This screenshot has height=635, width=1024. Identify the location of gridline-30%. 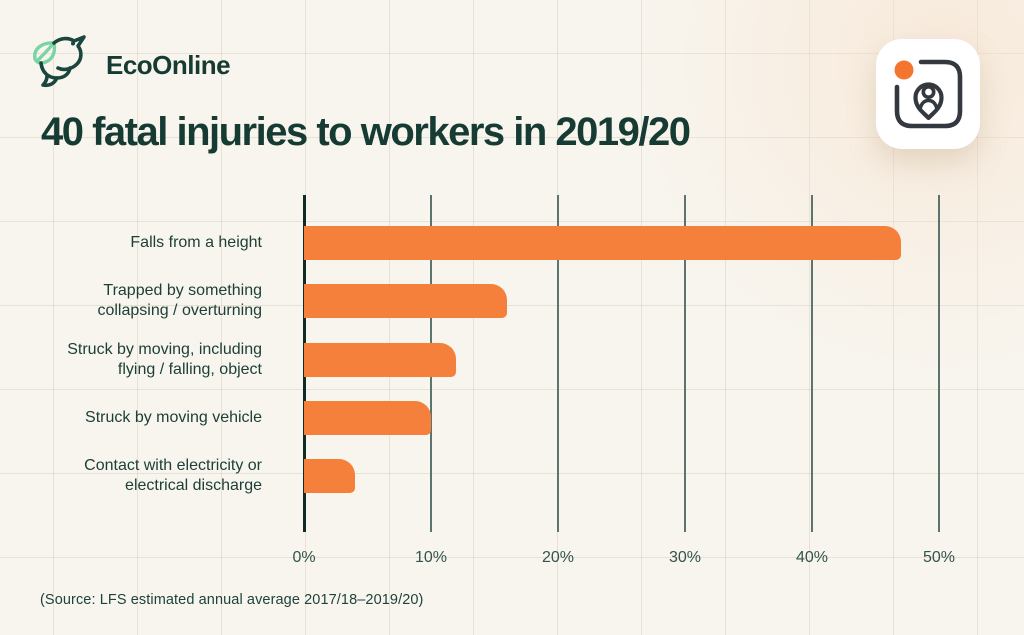
(685, 363).